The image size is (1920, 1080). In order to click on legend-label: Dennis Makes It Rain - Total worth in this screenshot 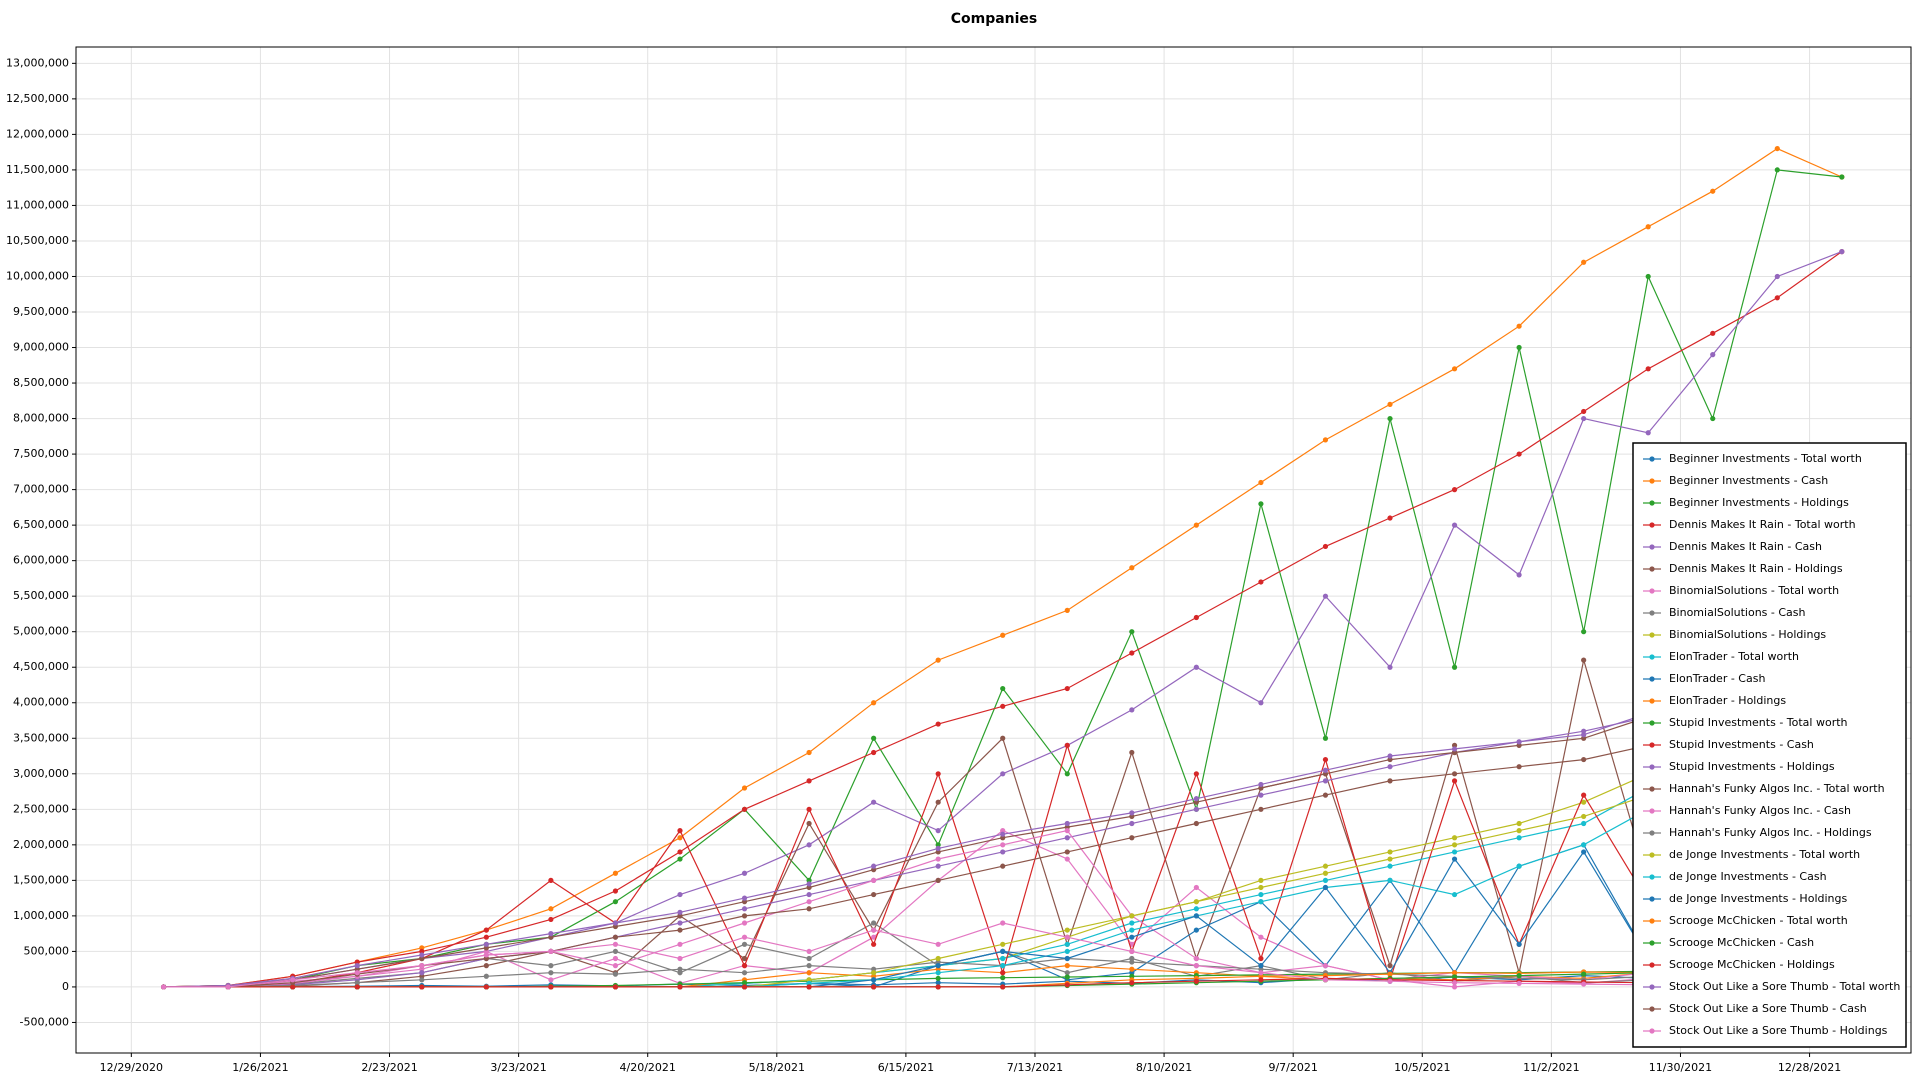, I will do `click(1762, 524)`.